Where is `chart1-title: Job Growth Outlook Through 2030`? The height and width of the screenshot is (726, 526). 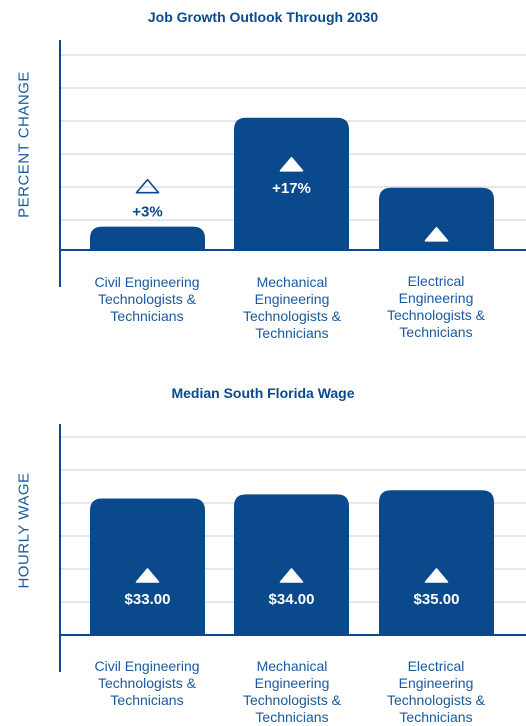
chart1-title: Job Growth Outlook Through 2030 is located at coordinates (263, 17).